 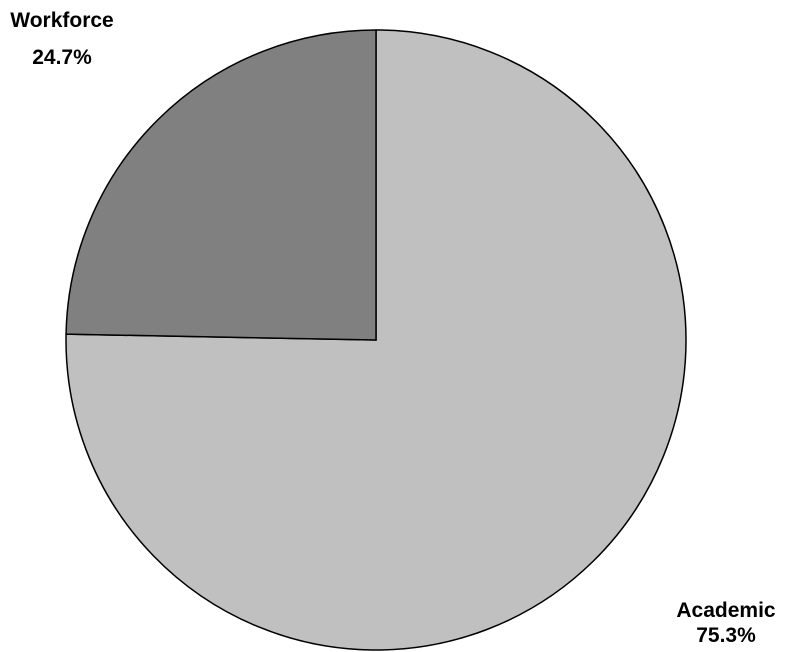 I want to click on slice-label-academic-value: 75.3%, so click(x=726, y=635).